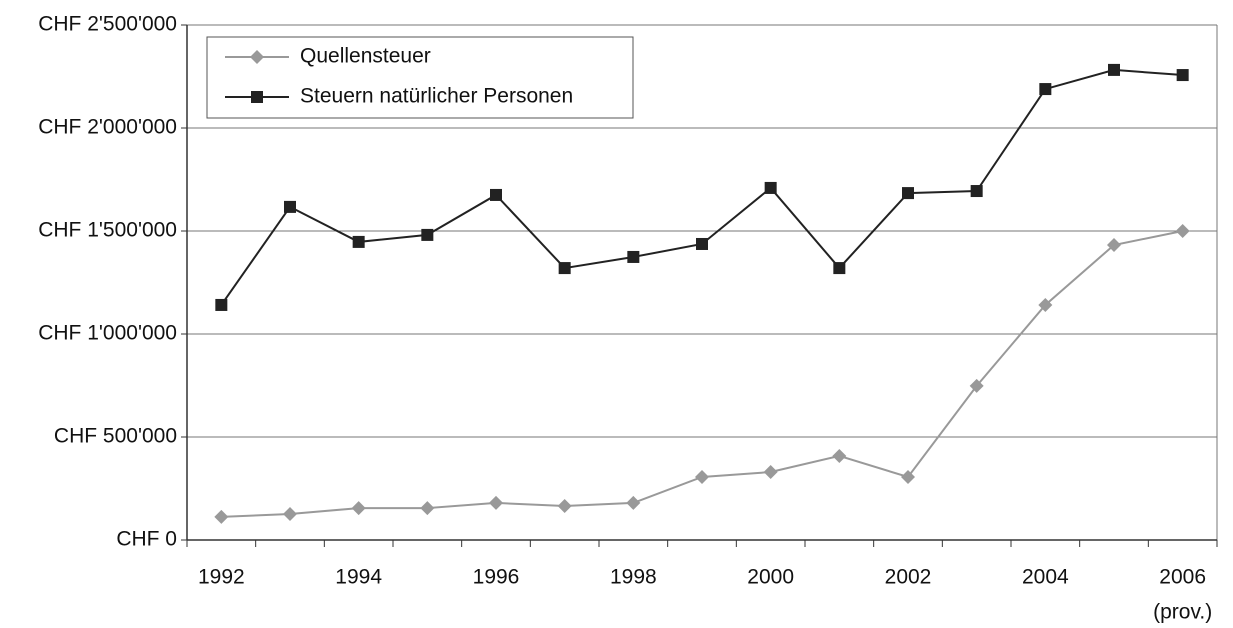 The width and height of the screenshot is (1233, 628). Describe the element at coordinates (436, 96) in the screenshot. I see `legend-label: Steuern natürlicher Personen` at that location.